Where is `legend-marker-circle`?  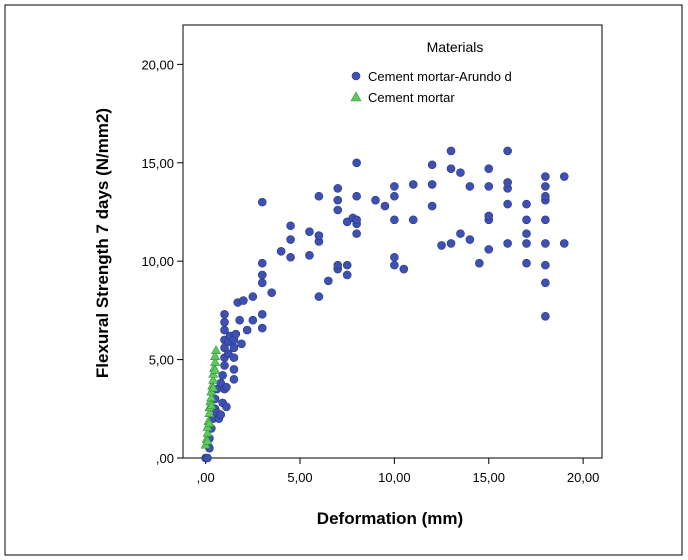
legend-marker-circle is located at coordinates (356, 76).